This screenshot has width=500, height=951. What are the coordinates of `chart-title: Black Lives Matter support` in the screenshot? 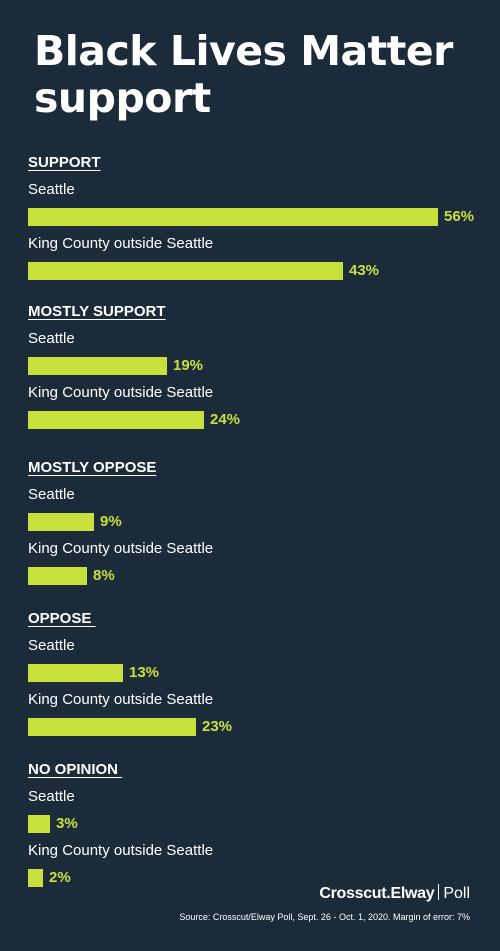 It's located at (243, 74).